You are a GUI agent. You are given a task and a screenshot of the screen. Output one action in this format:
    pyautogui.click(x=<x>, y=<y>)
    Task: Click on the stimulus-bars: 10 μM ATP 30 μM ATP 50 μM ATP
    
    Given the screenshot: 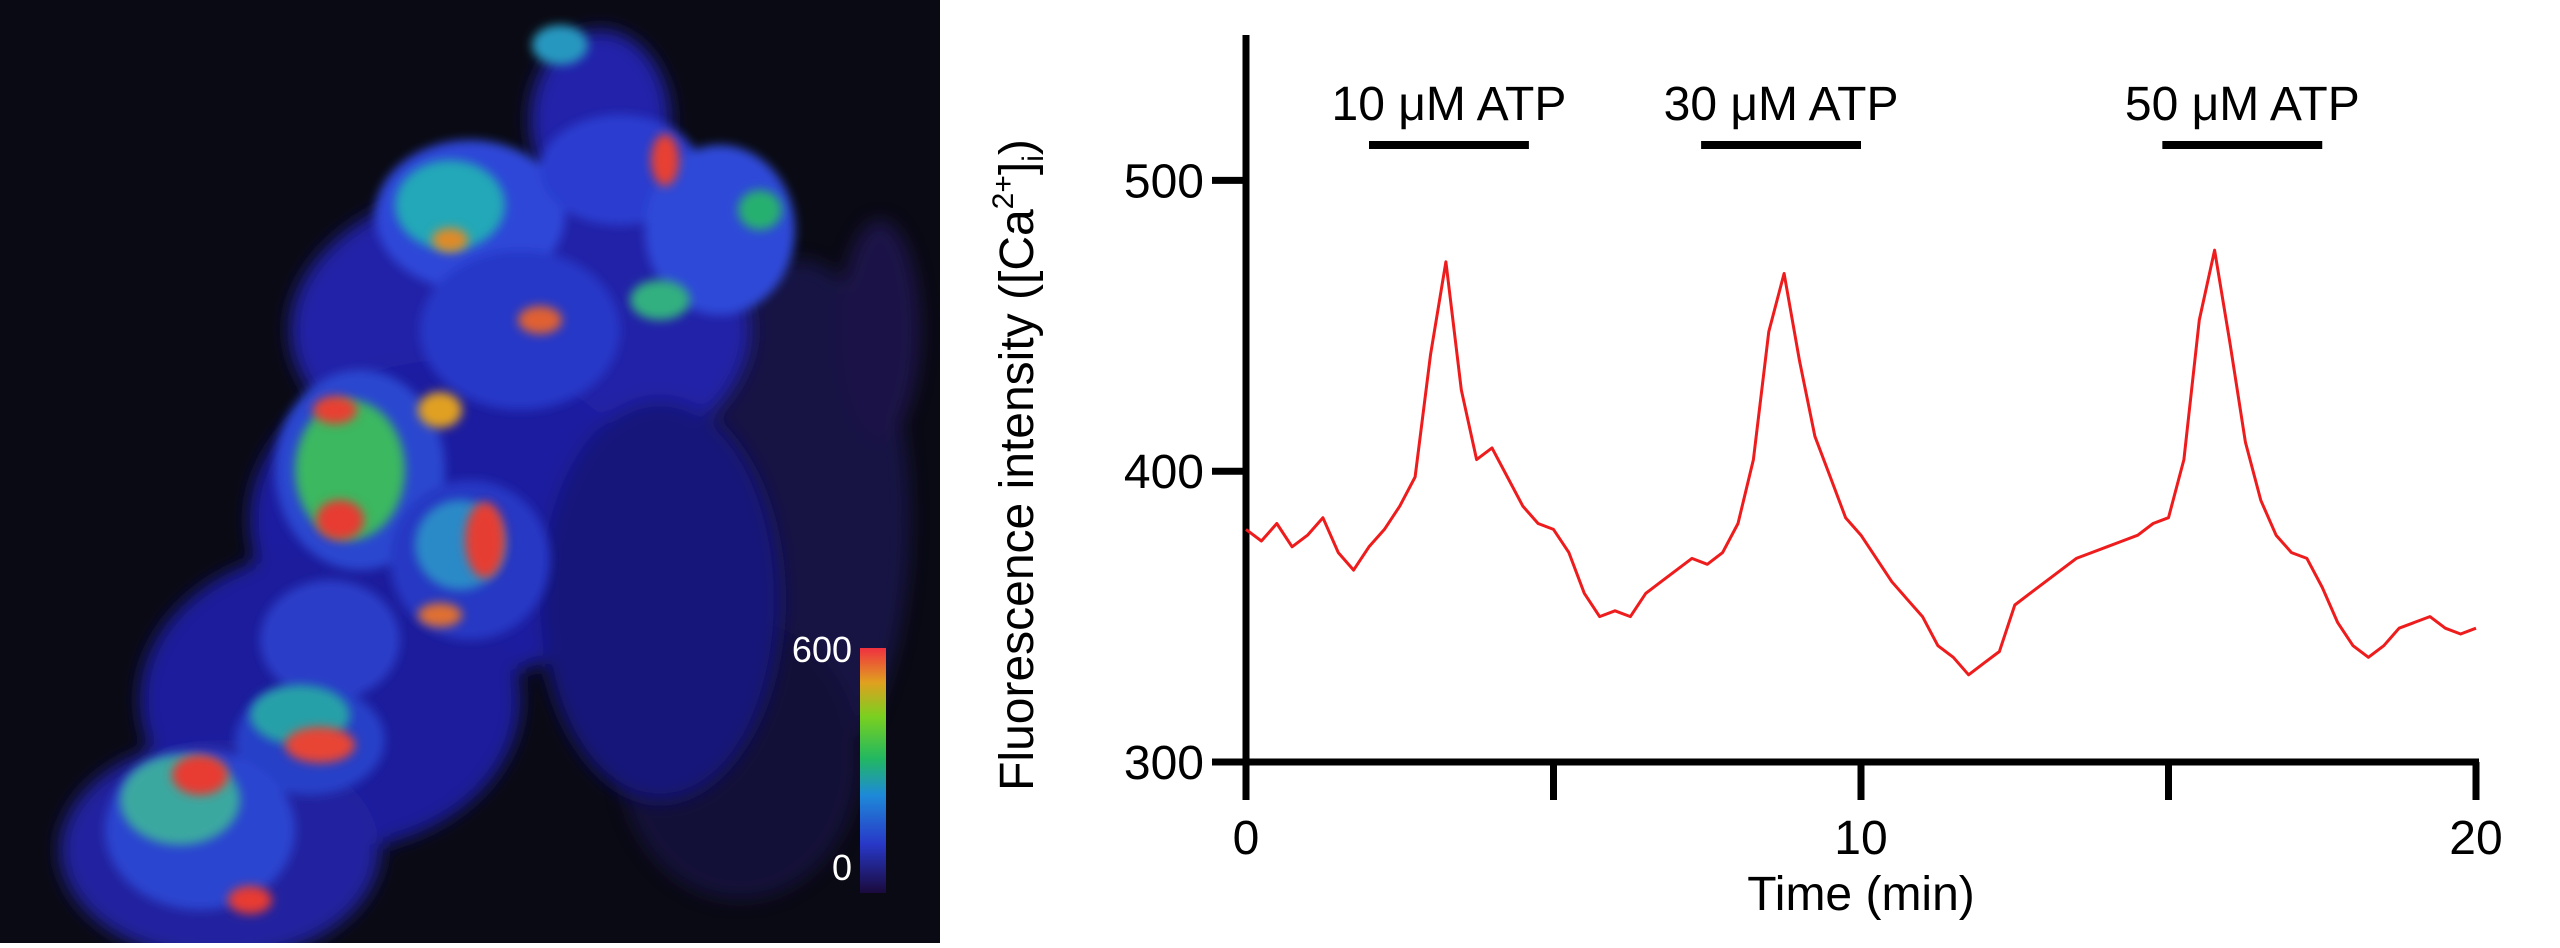 What is the action you would take?
    pyautogui.click(x=1846, y=113)
    